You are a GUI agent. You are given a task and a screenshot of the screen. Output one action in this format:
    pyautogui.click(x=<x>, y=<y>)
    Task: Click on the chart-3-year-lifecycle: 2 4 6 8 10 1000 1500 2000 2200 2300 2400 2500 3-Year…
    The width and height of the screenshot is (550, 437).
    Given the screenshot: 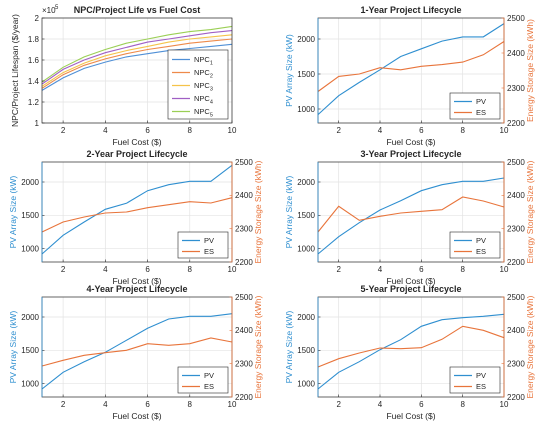 What is the action you would take?
    pyautogui.click(x=409, y=217)
    